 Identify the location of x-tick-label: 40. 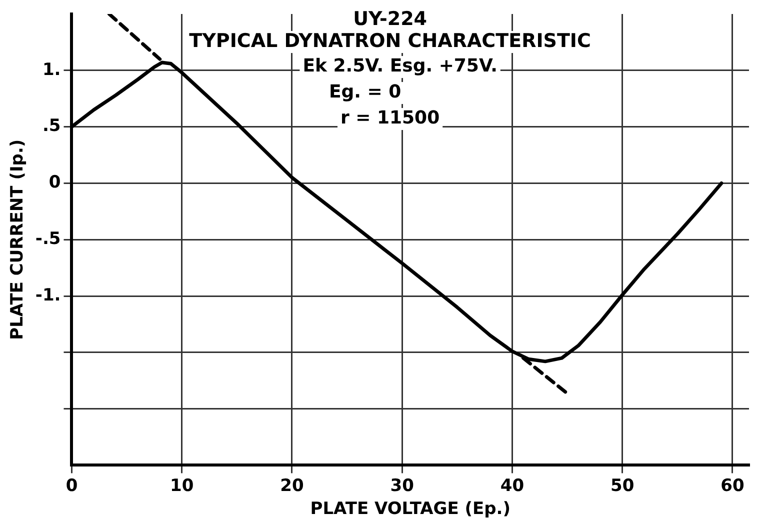
(512, 486).